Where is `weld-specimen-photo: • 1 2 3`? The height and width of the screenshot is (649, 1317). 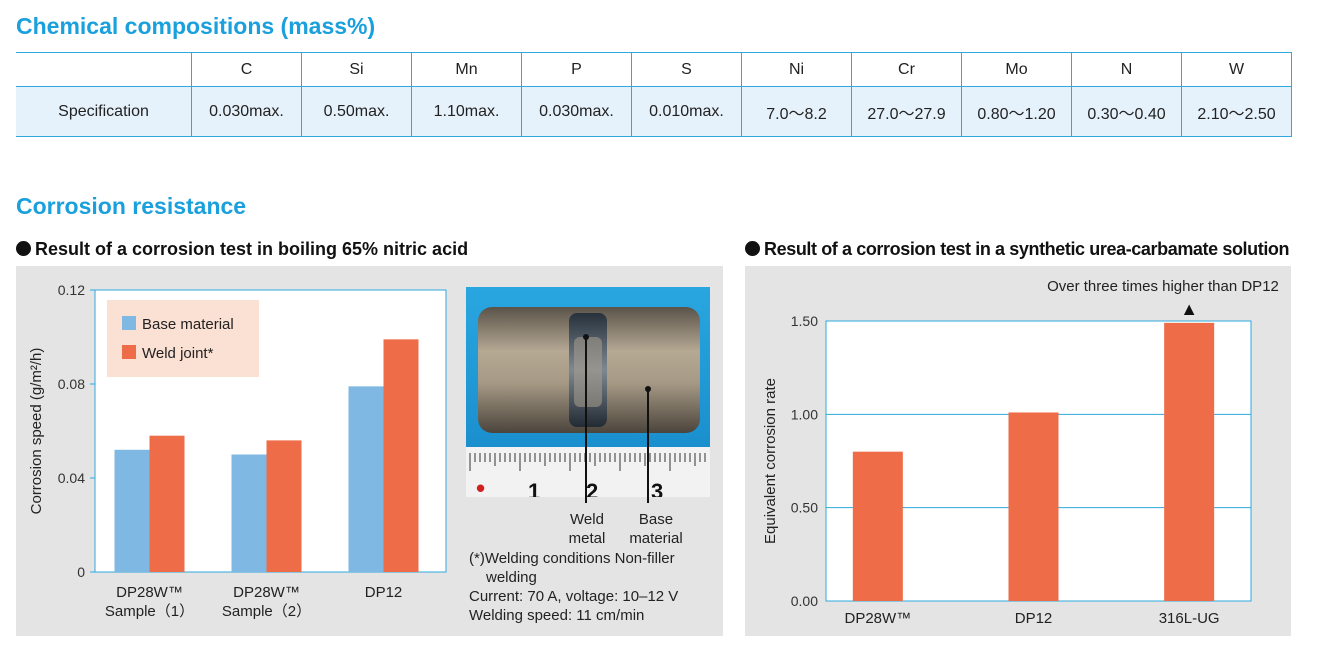
weld-specimen-photo: • 1 2 3 is located at coordinates (589, 412).